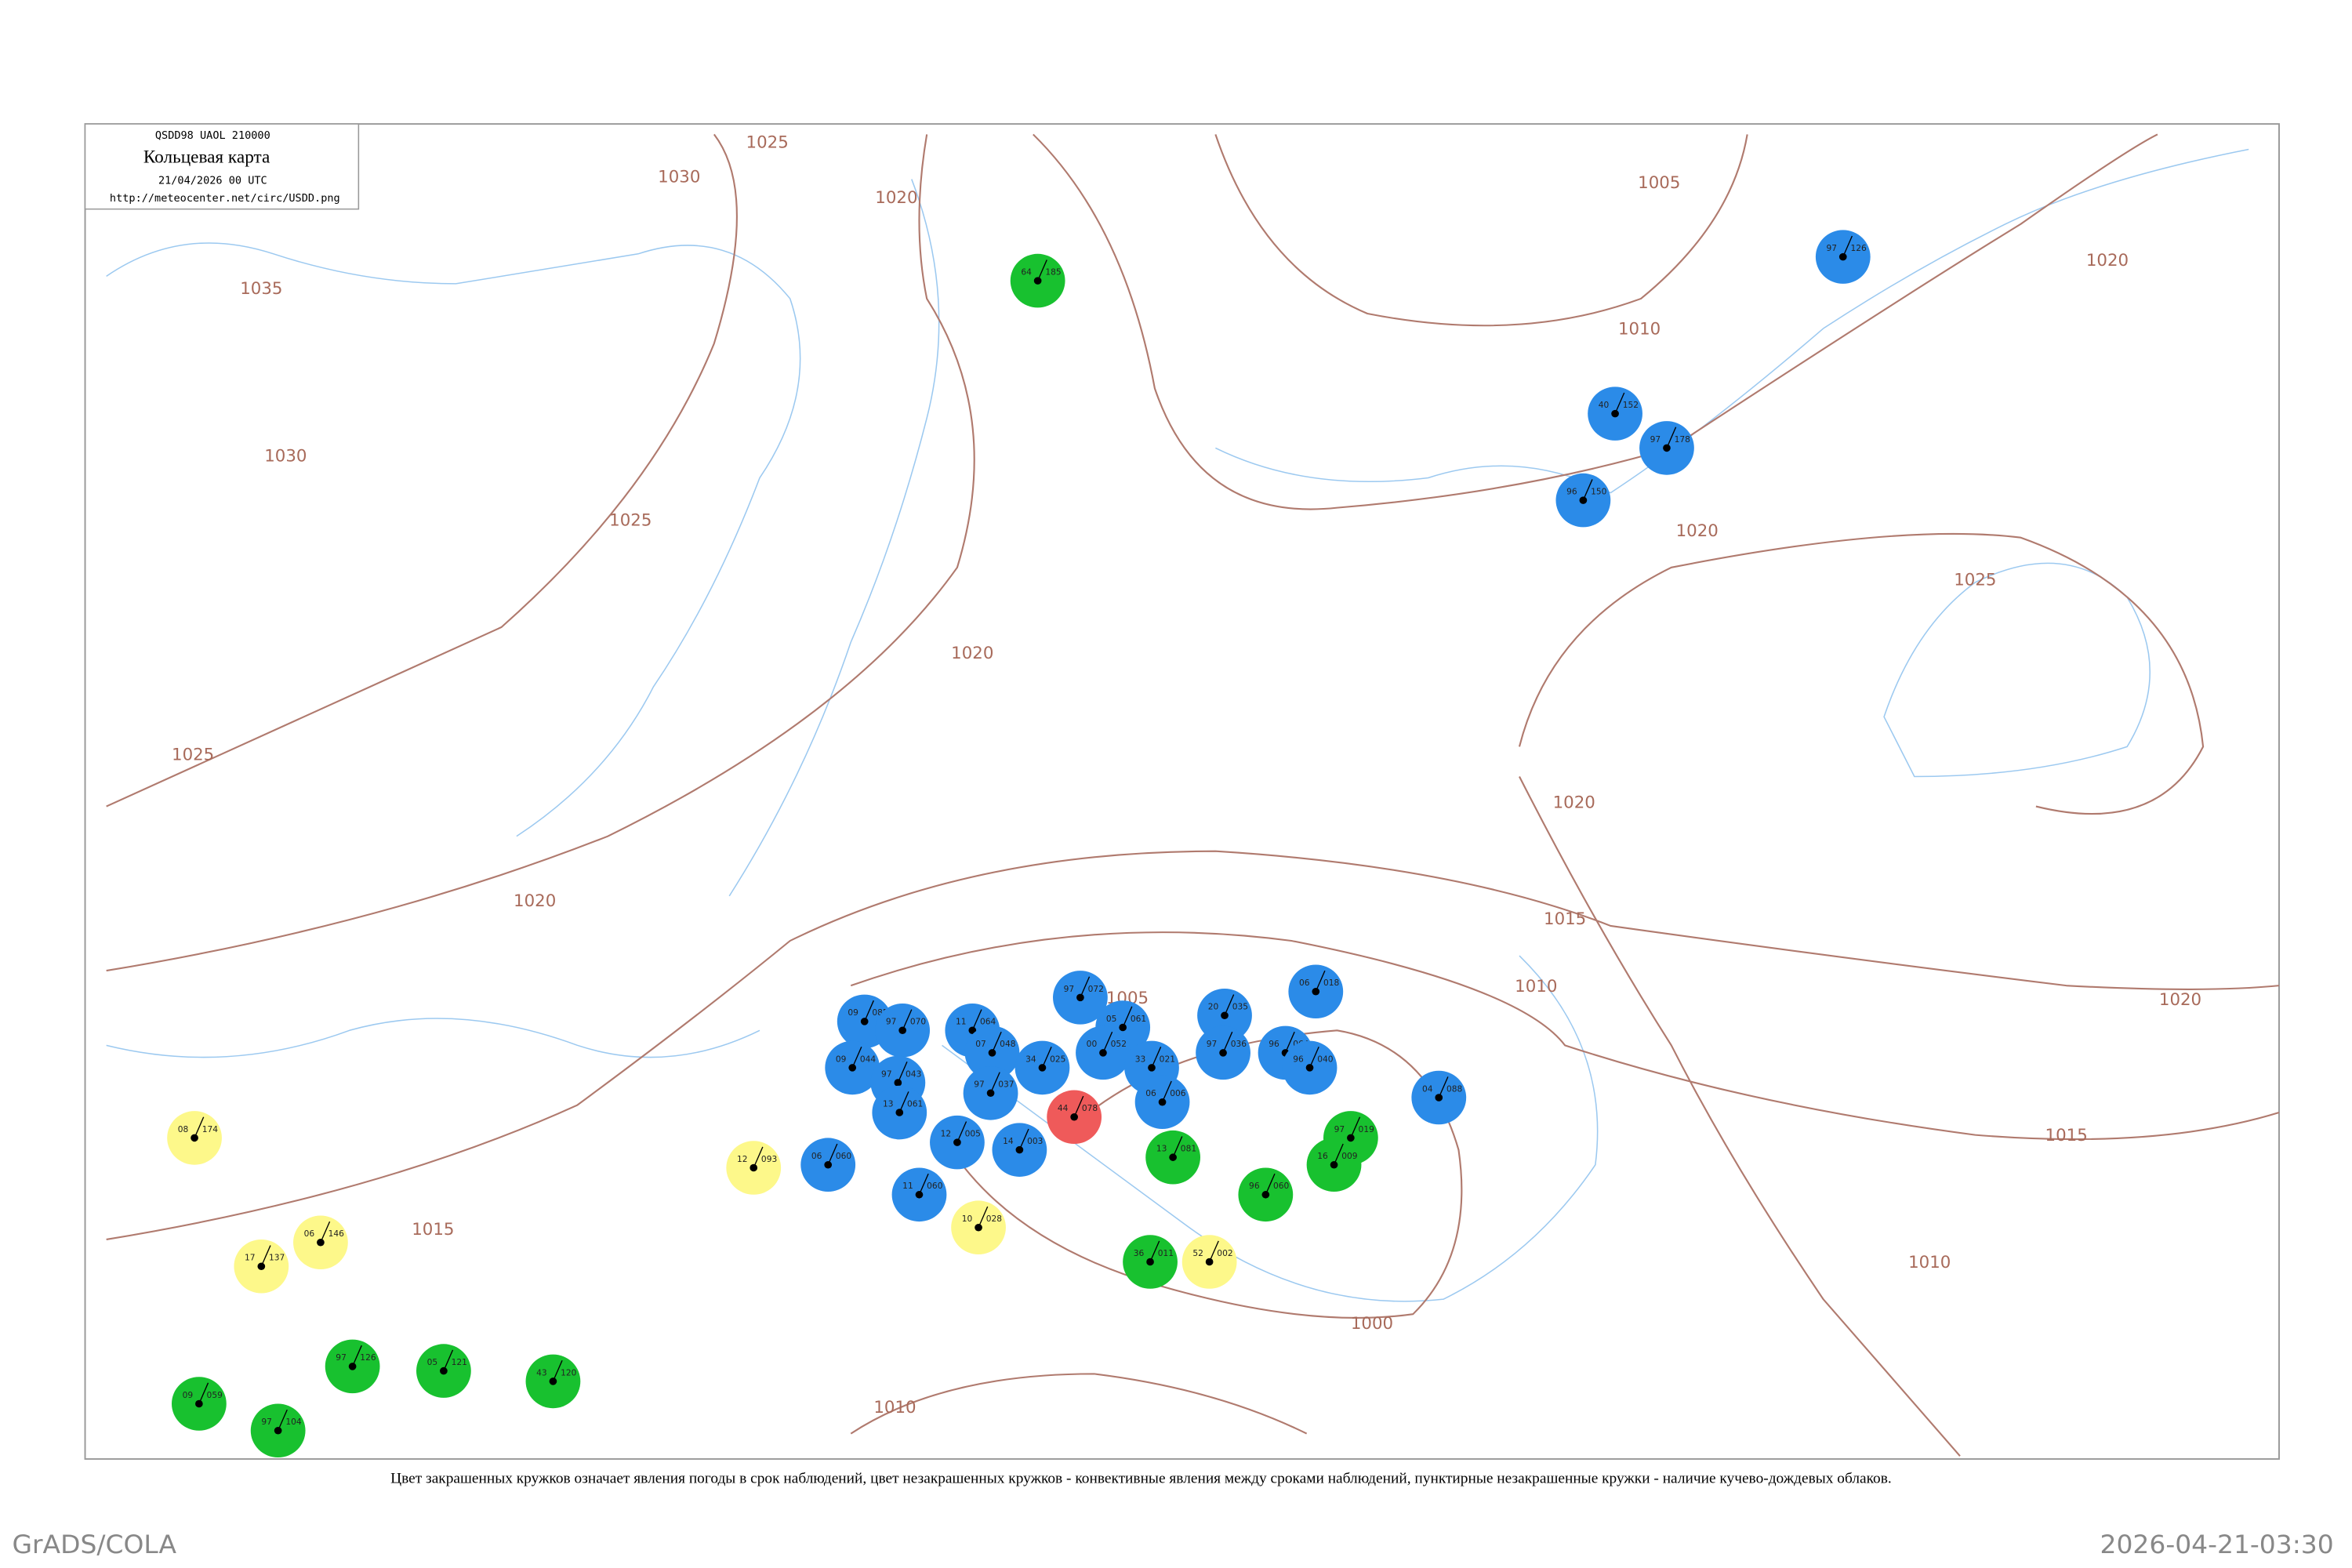 Image resolution: width=2352 pixels, height=1568 pixels. I want to click on station-temp: 36, so click(1139, 1253).